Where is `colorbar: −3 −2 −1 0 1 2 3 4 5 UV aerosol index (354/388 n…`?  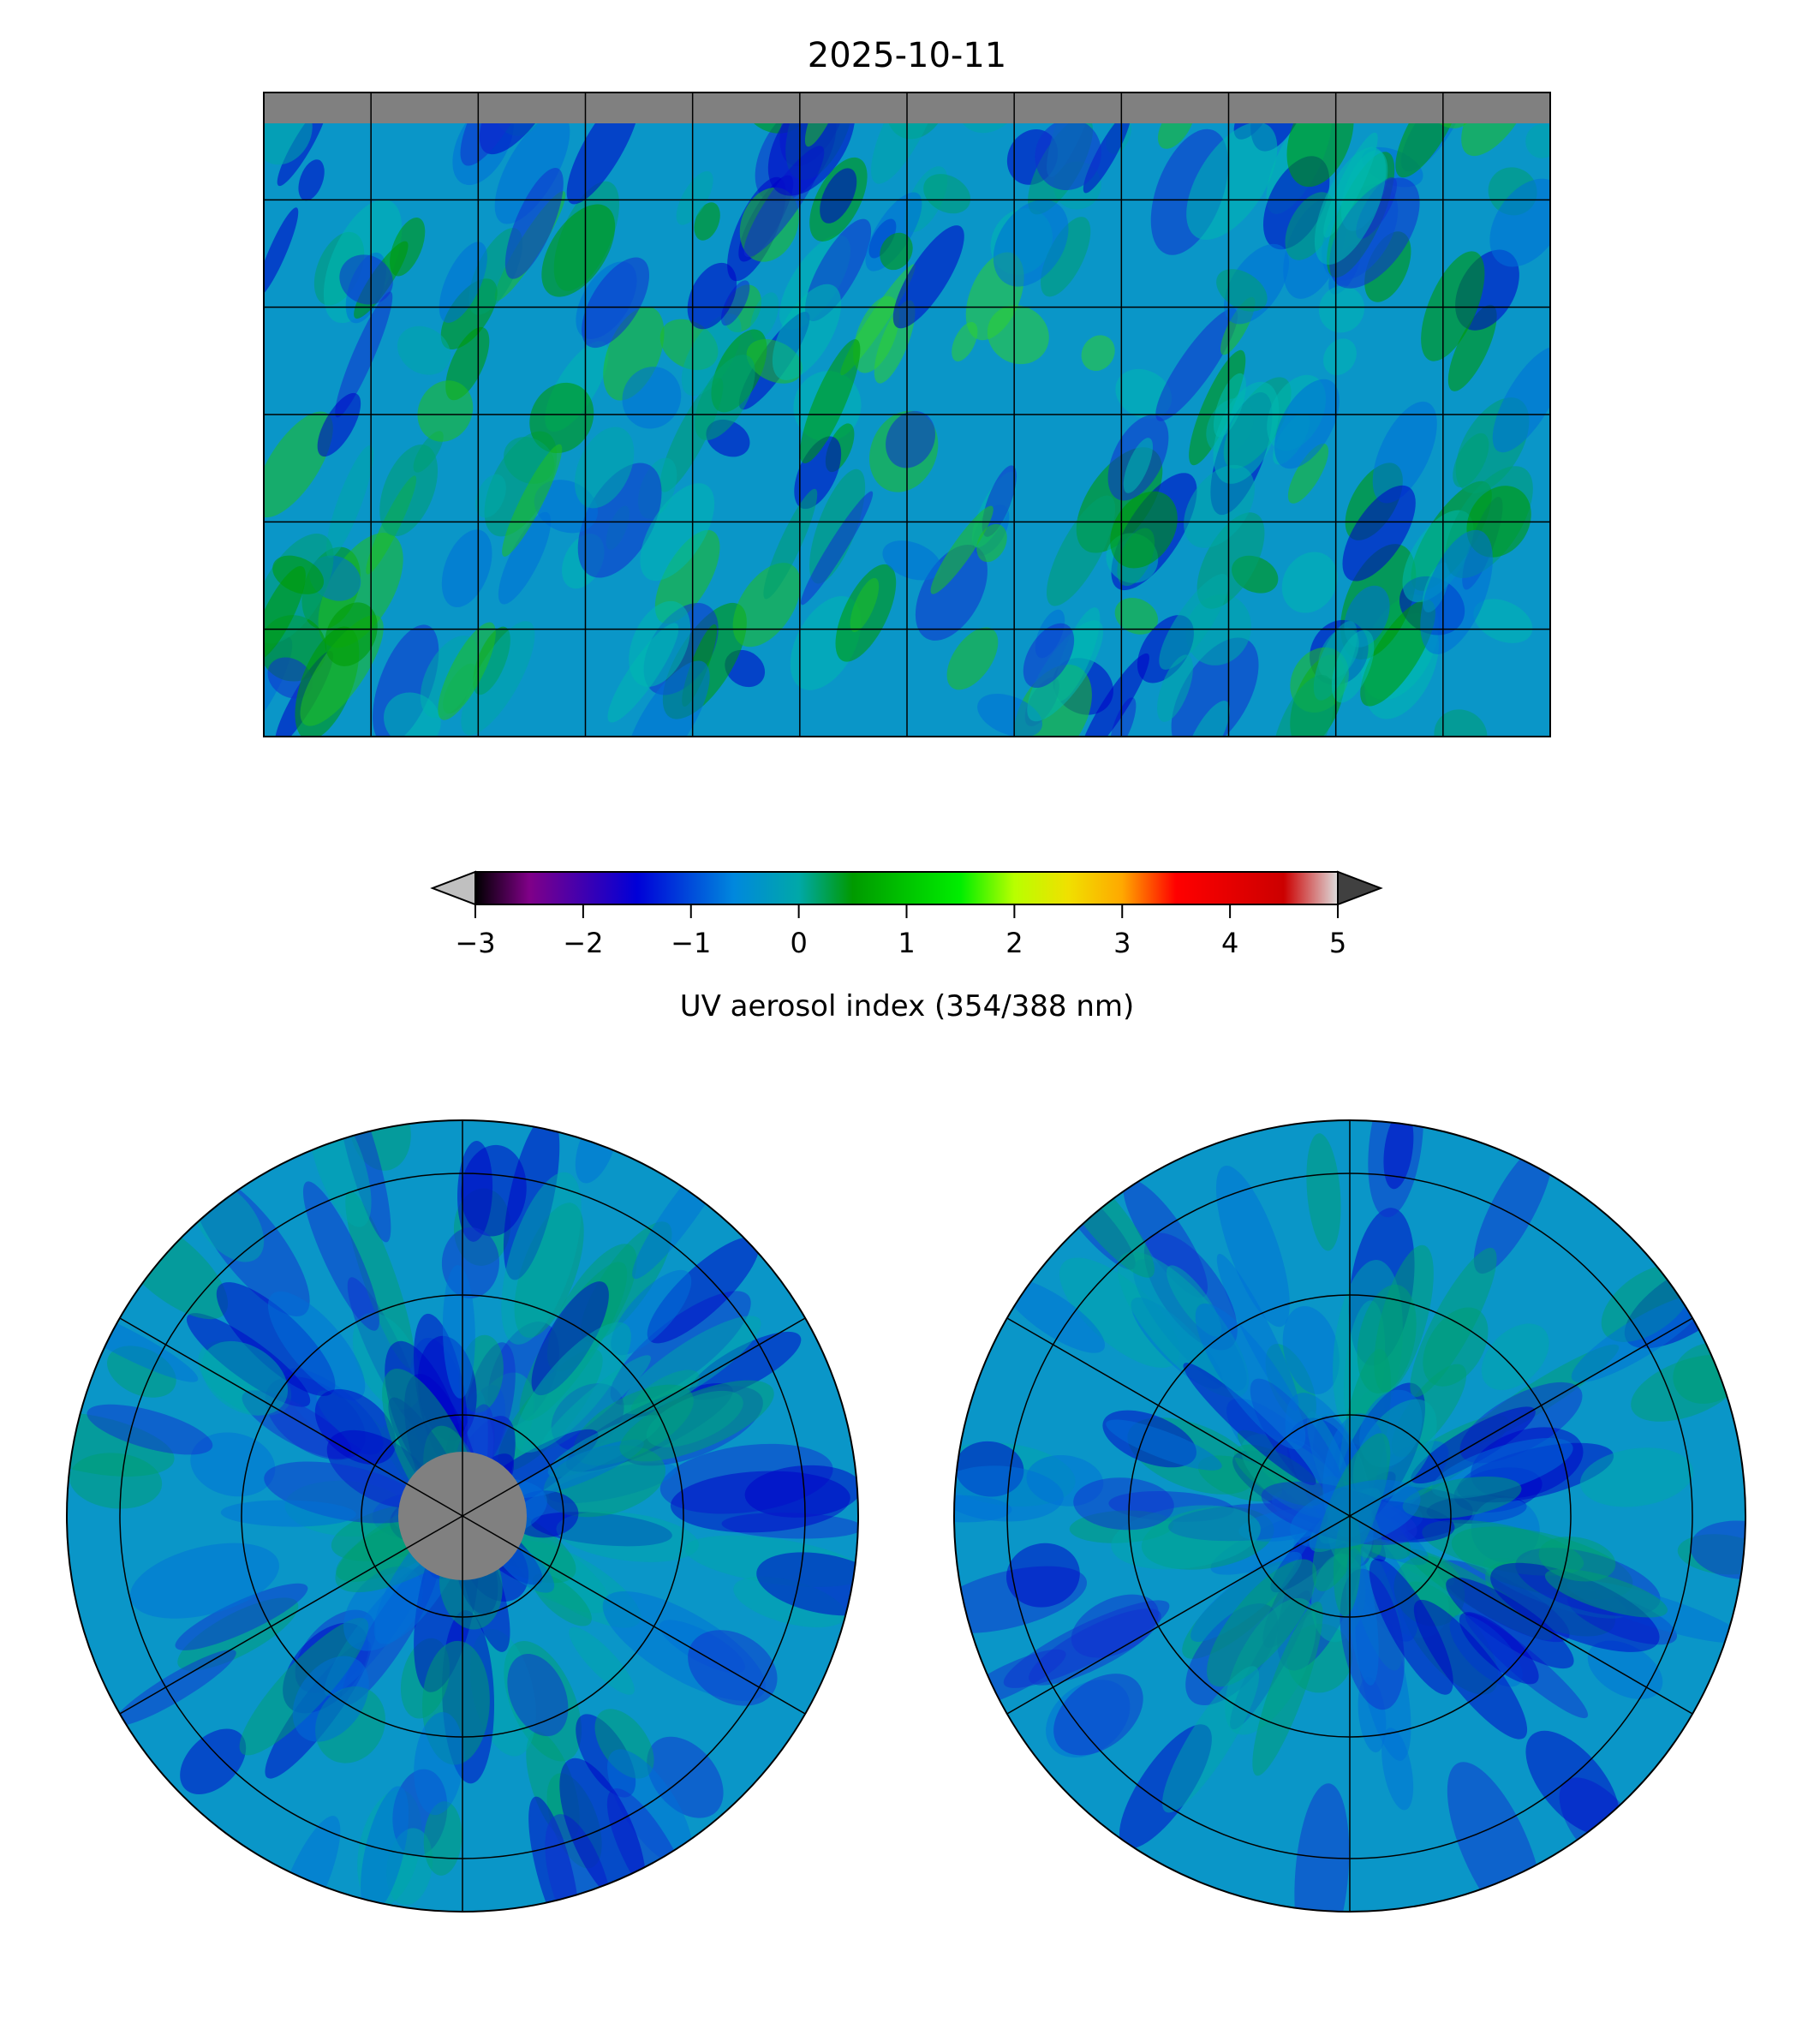 colorbar: −3 −2 −1 0 1 2 3 4 5 UV aerosol index (354/388 n… is located at coordinates (907, 946).